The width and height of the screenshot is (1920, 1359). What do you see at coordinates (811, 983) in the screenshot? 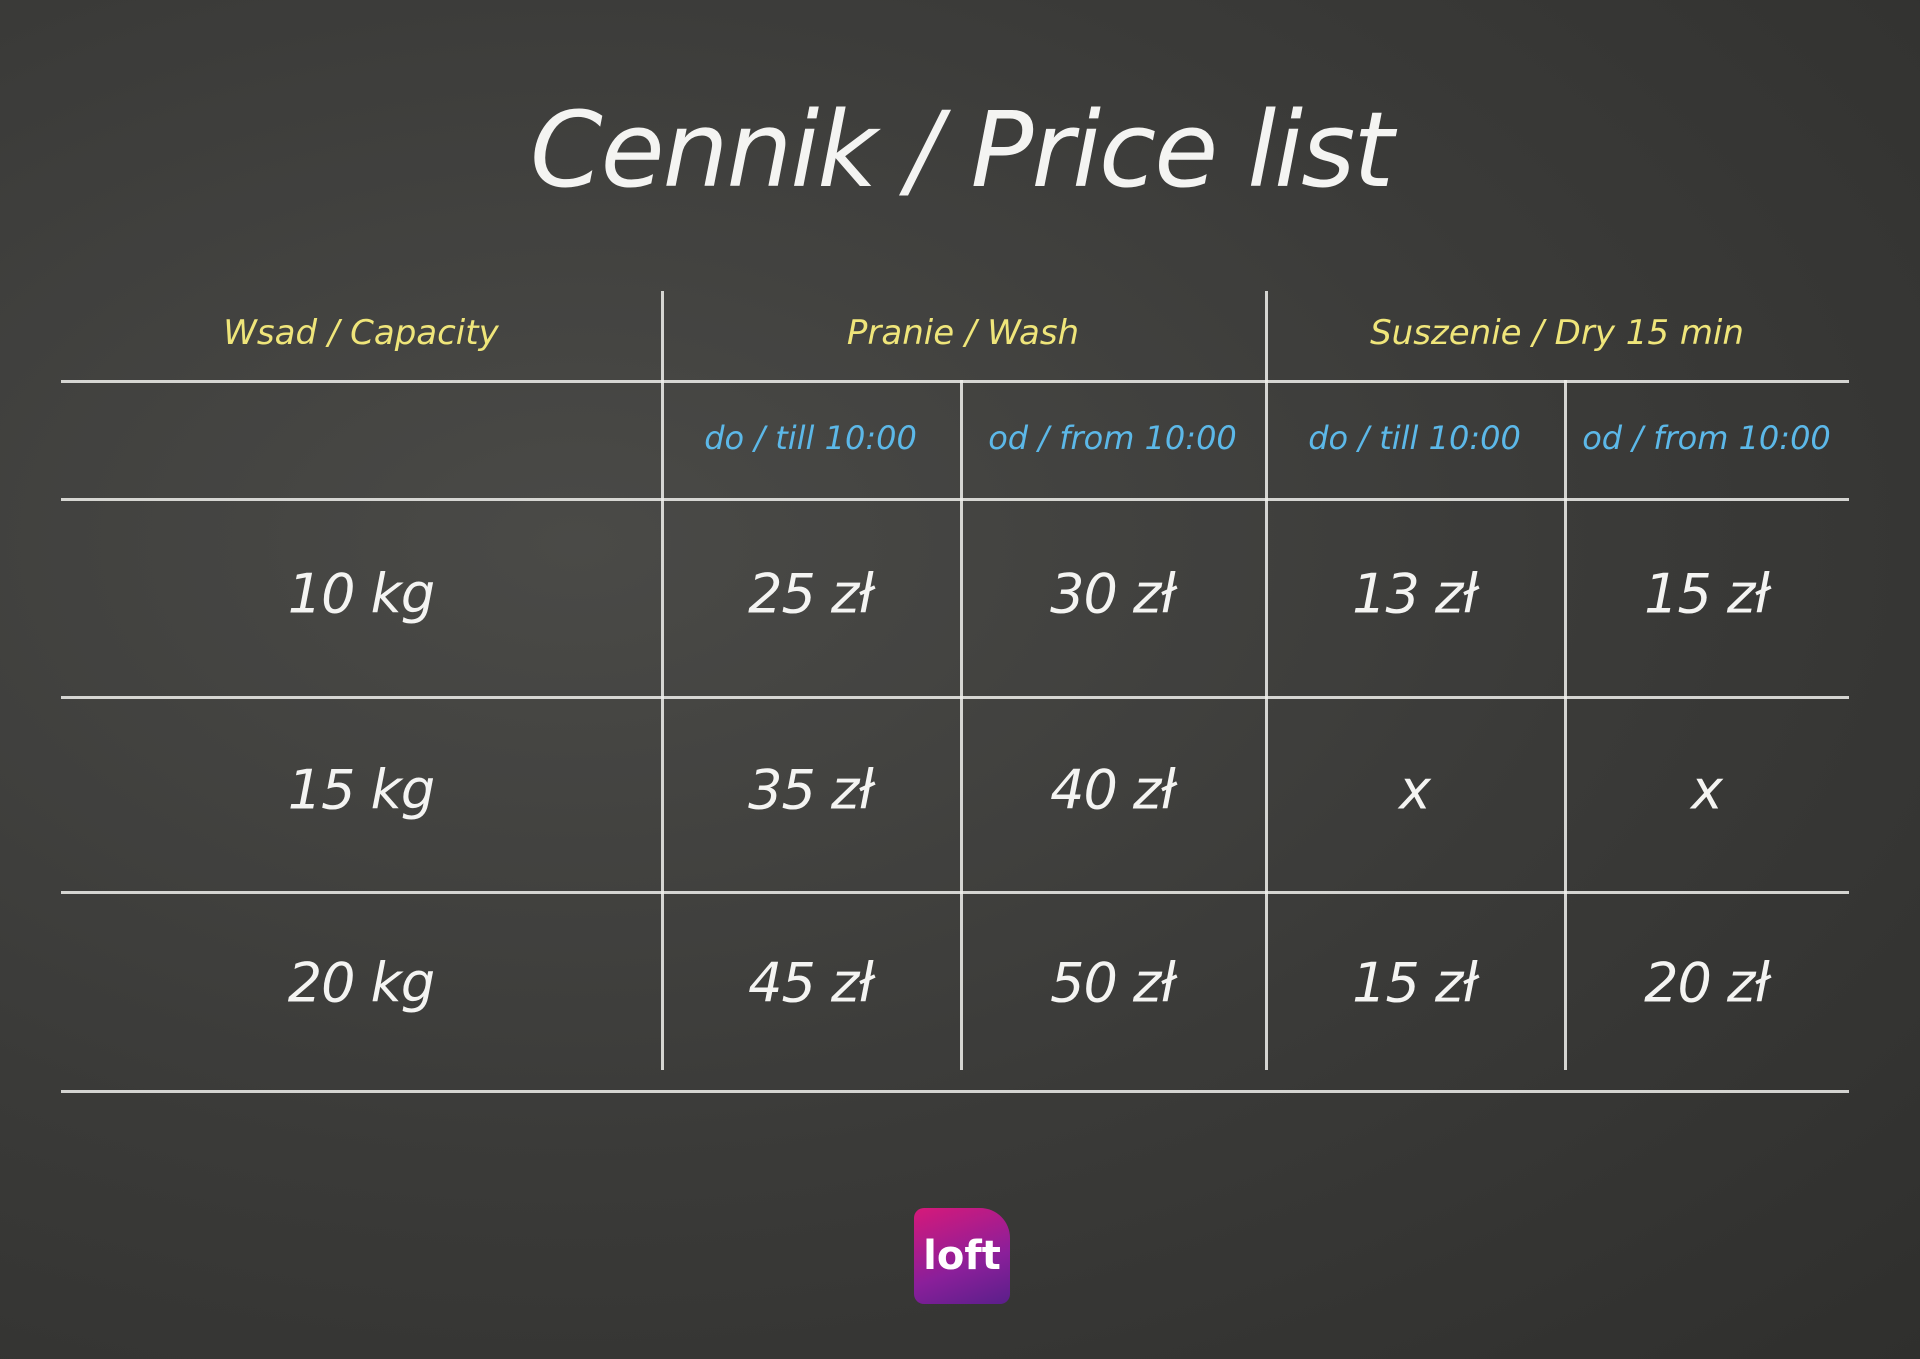
I see `price-cell: 45 zł` at bounding box center [811, 983].